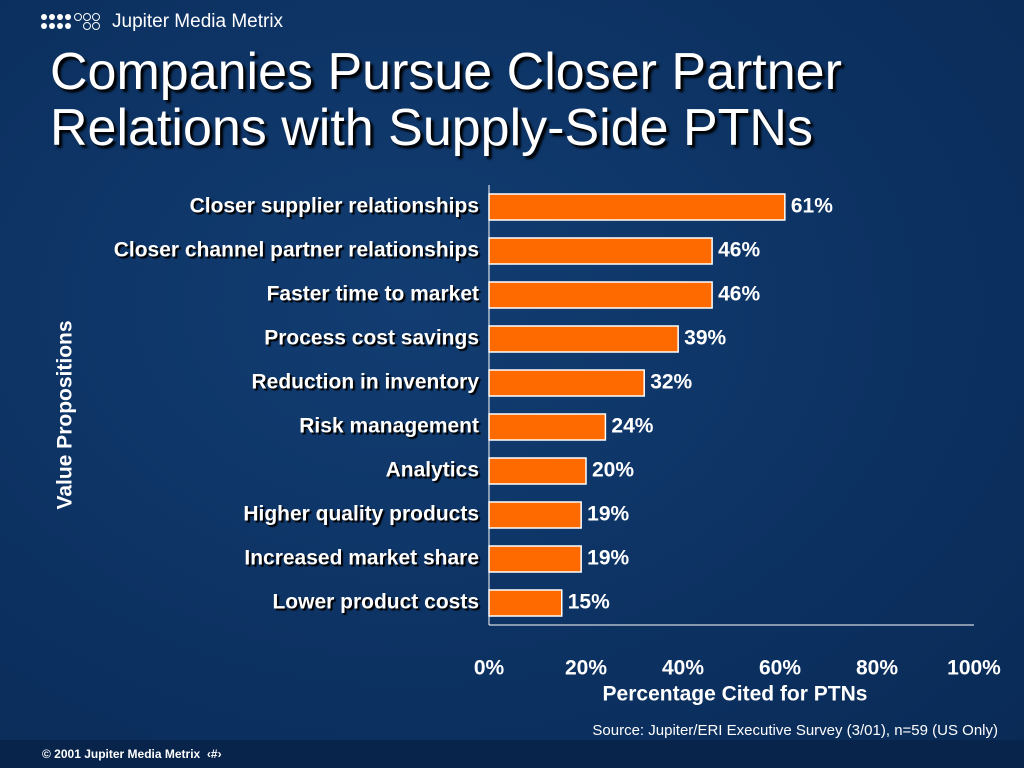 This screenshot has width=1024, height=768. Describe the element at coordinates (296, 250) in the screenshot. I see `y-tick-label: Closer channel partner relationships` at that location.